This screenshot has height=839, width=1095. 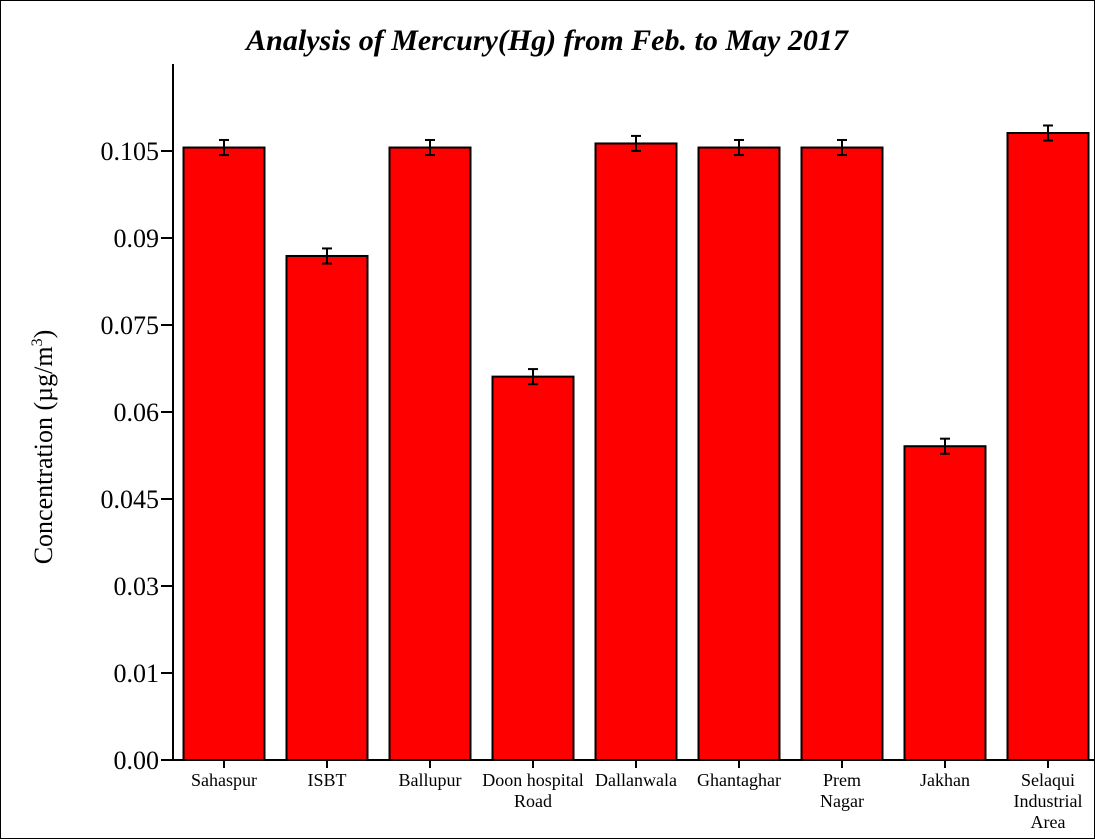 I want to click on y-tick-label: 0.01, so click(x=137, y=673).